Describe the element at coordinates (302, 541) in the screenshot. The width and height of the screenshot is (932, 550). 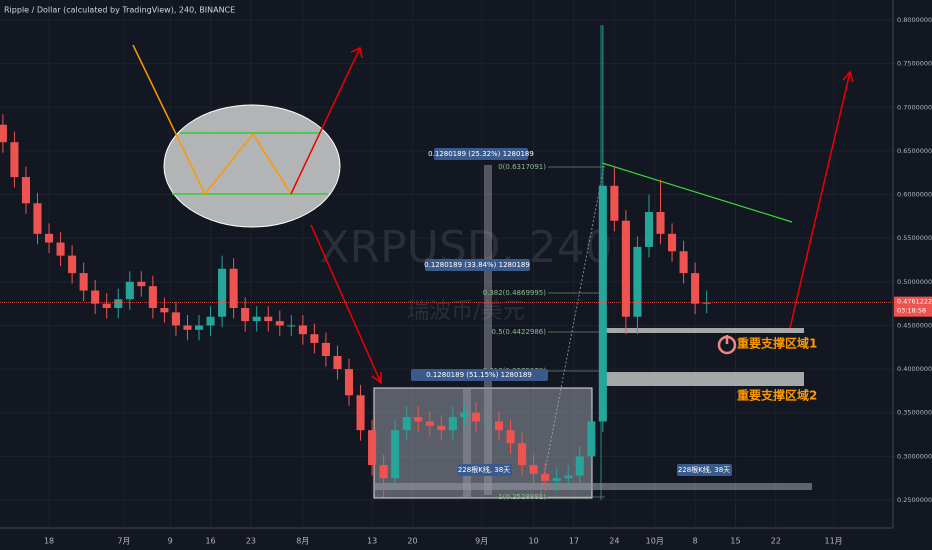
I see `x-tick-label: 8月` at that location.